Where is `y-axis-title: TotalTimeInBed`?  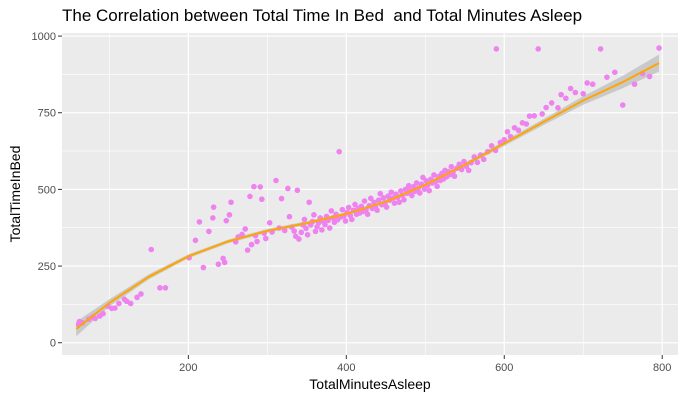
y-axis-title: TotalTimeInBed is located at coordinates (15, 194).